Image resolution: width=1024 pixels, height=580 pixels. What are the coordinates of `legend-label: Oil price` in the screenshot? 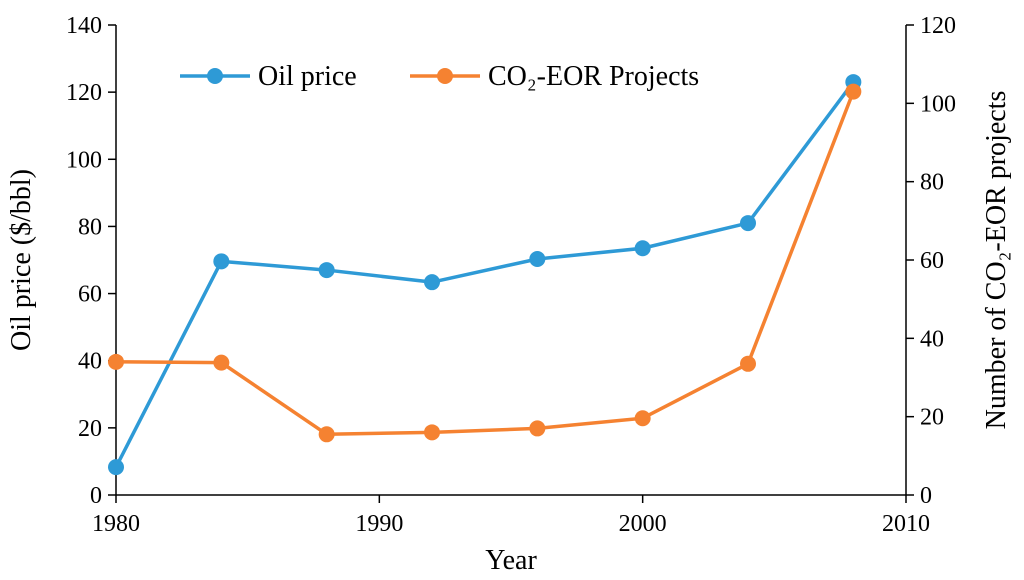 It's located at (307, 76).